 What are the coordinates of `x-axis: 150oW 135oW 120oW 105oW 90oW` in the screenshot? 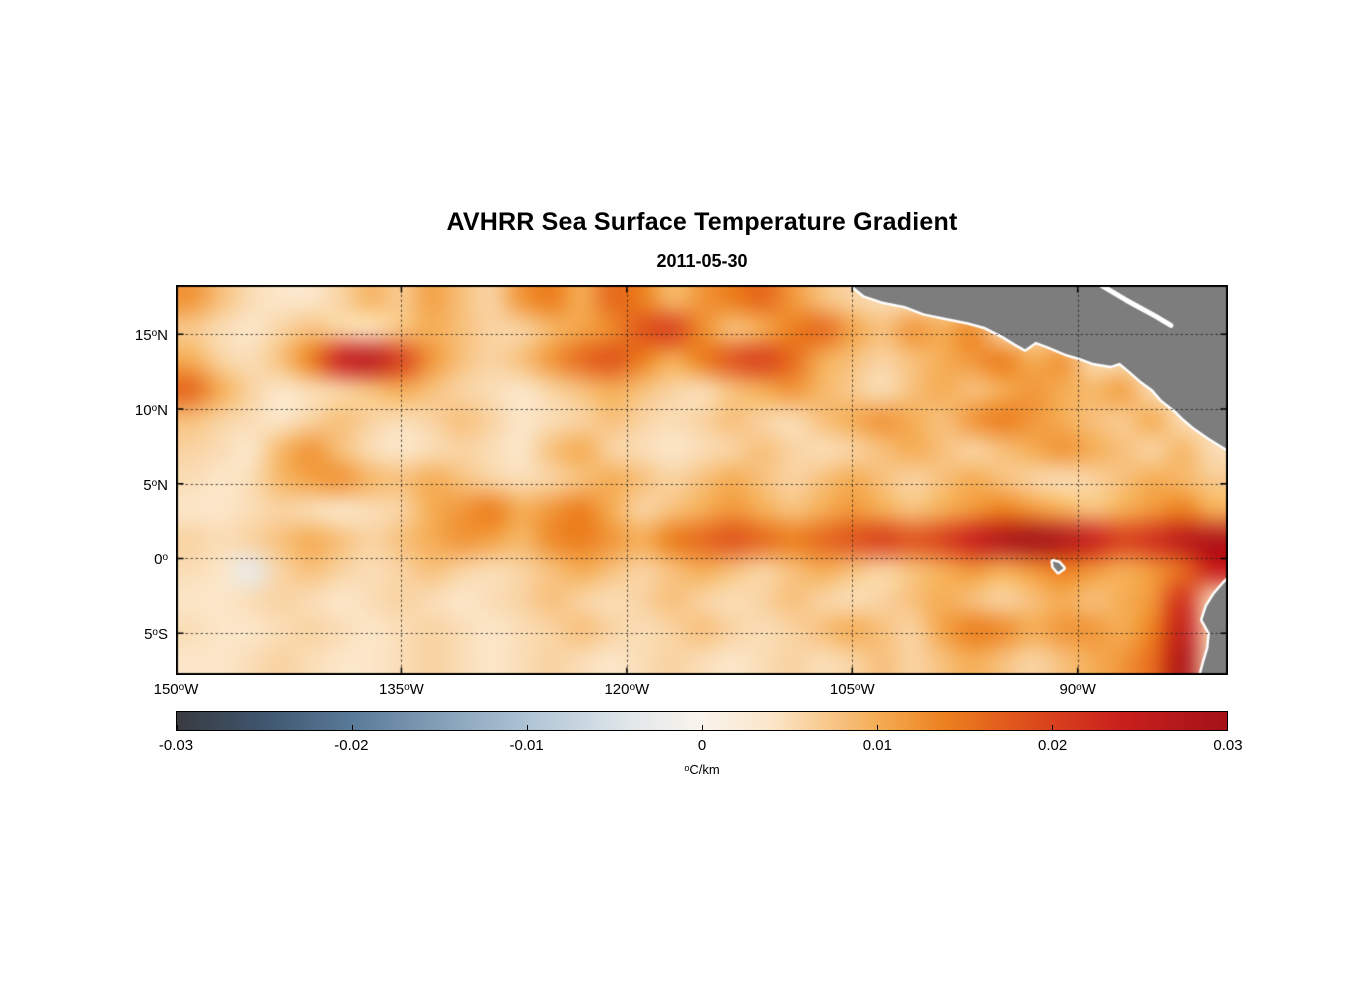 It's located at (691, 693).